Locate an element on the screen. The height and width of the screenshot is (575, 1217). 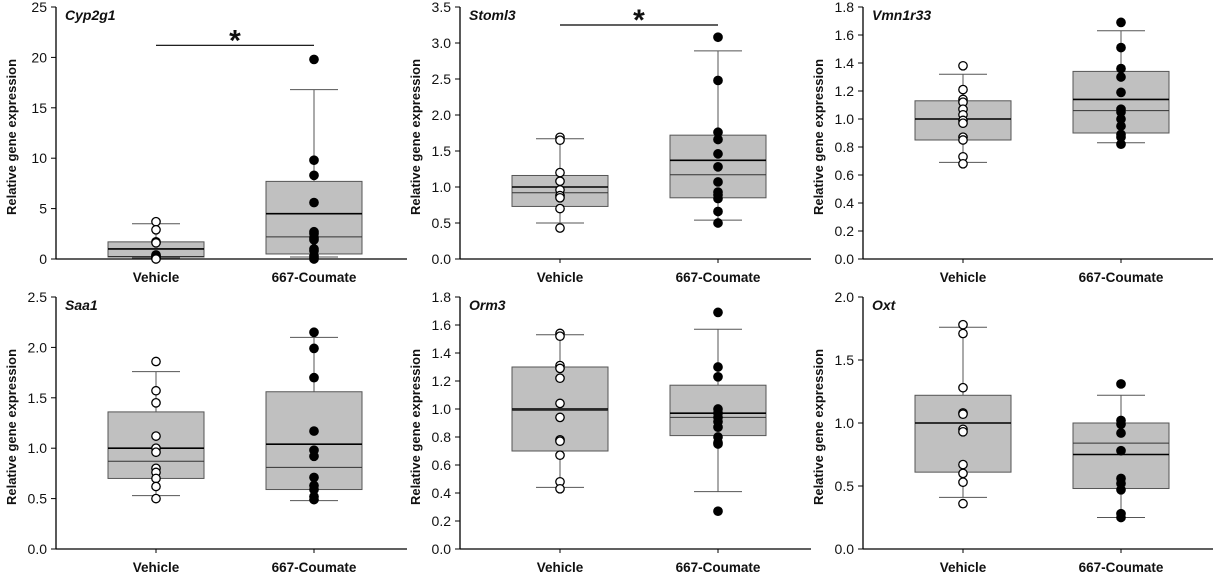
panel-title: Orm3 is located at coordinates (487, 305).